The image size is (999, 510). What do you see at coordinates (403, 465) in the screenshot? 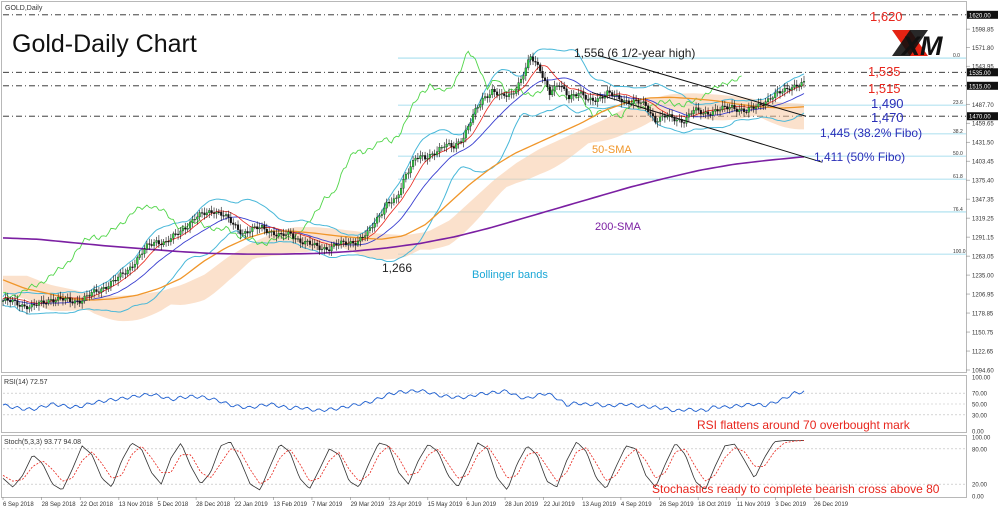
I see `stoch-k-line` at bounding box center [403, 465].